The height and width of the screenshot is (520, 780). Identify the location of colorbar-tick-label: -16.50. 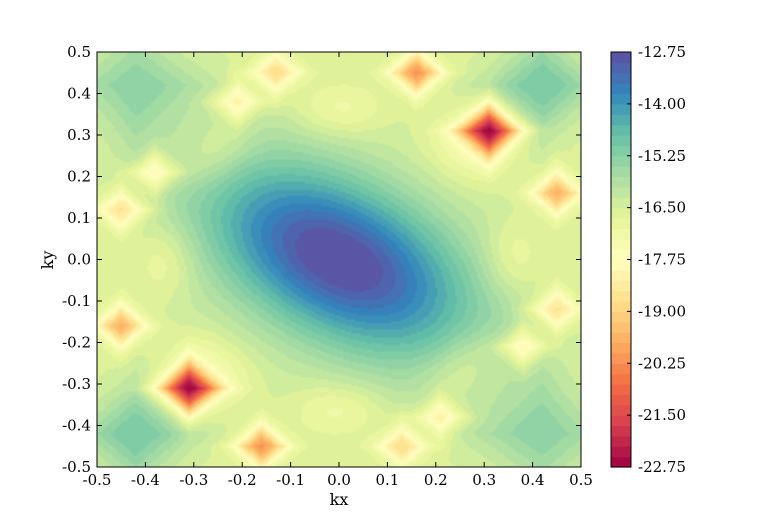
(662, 208).